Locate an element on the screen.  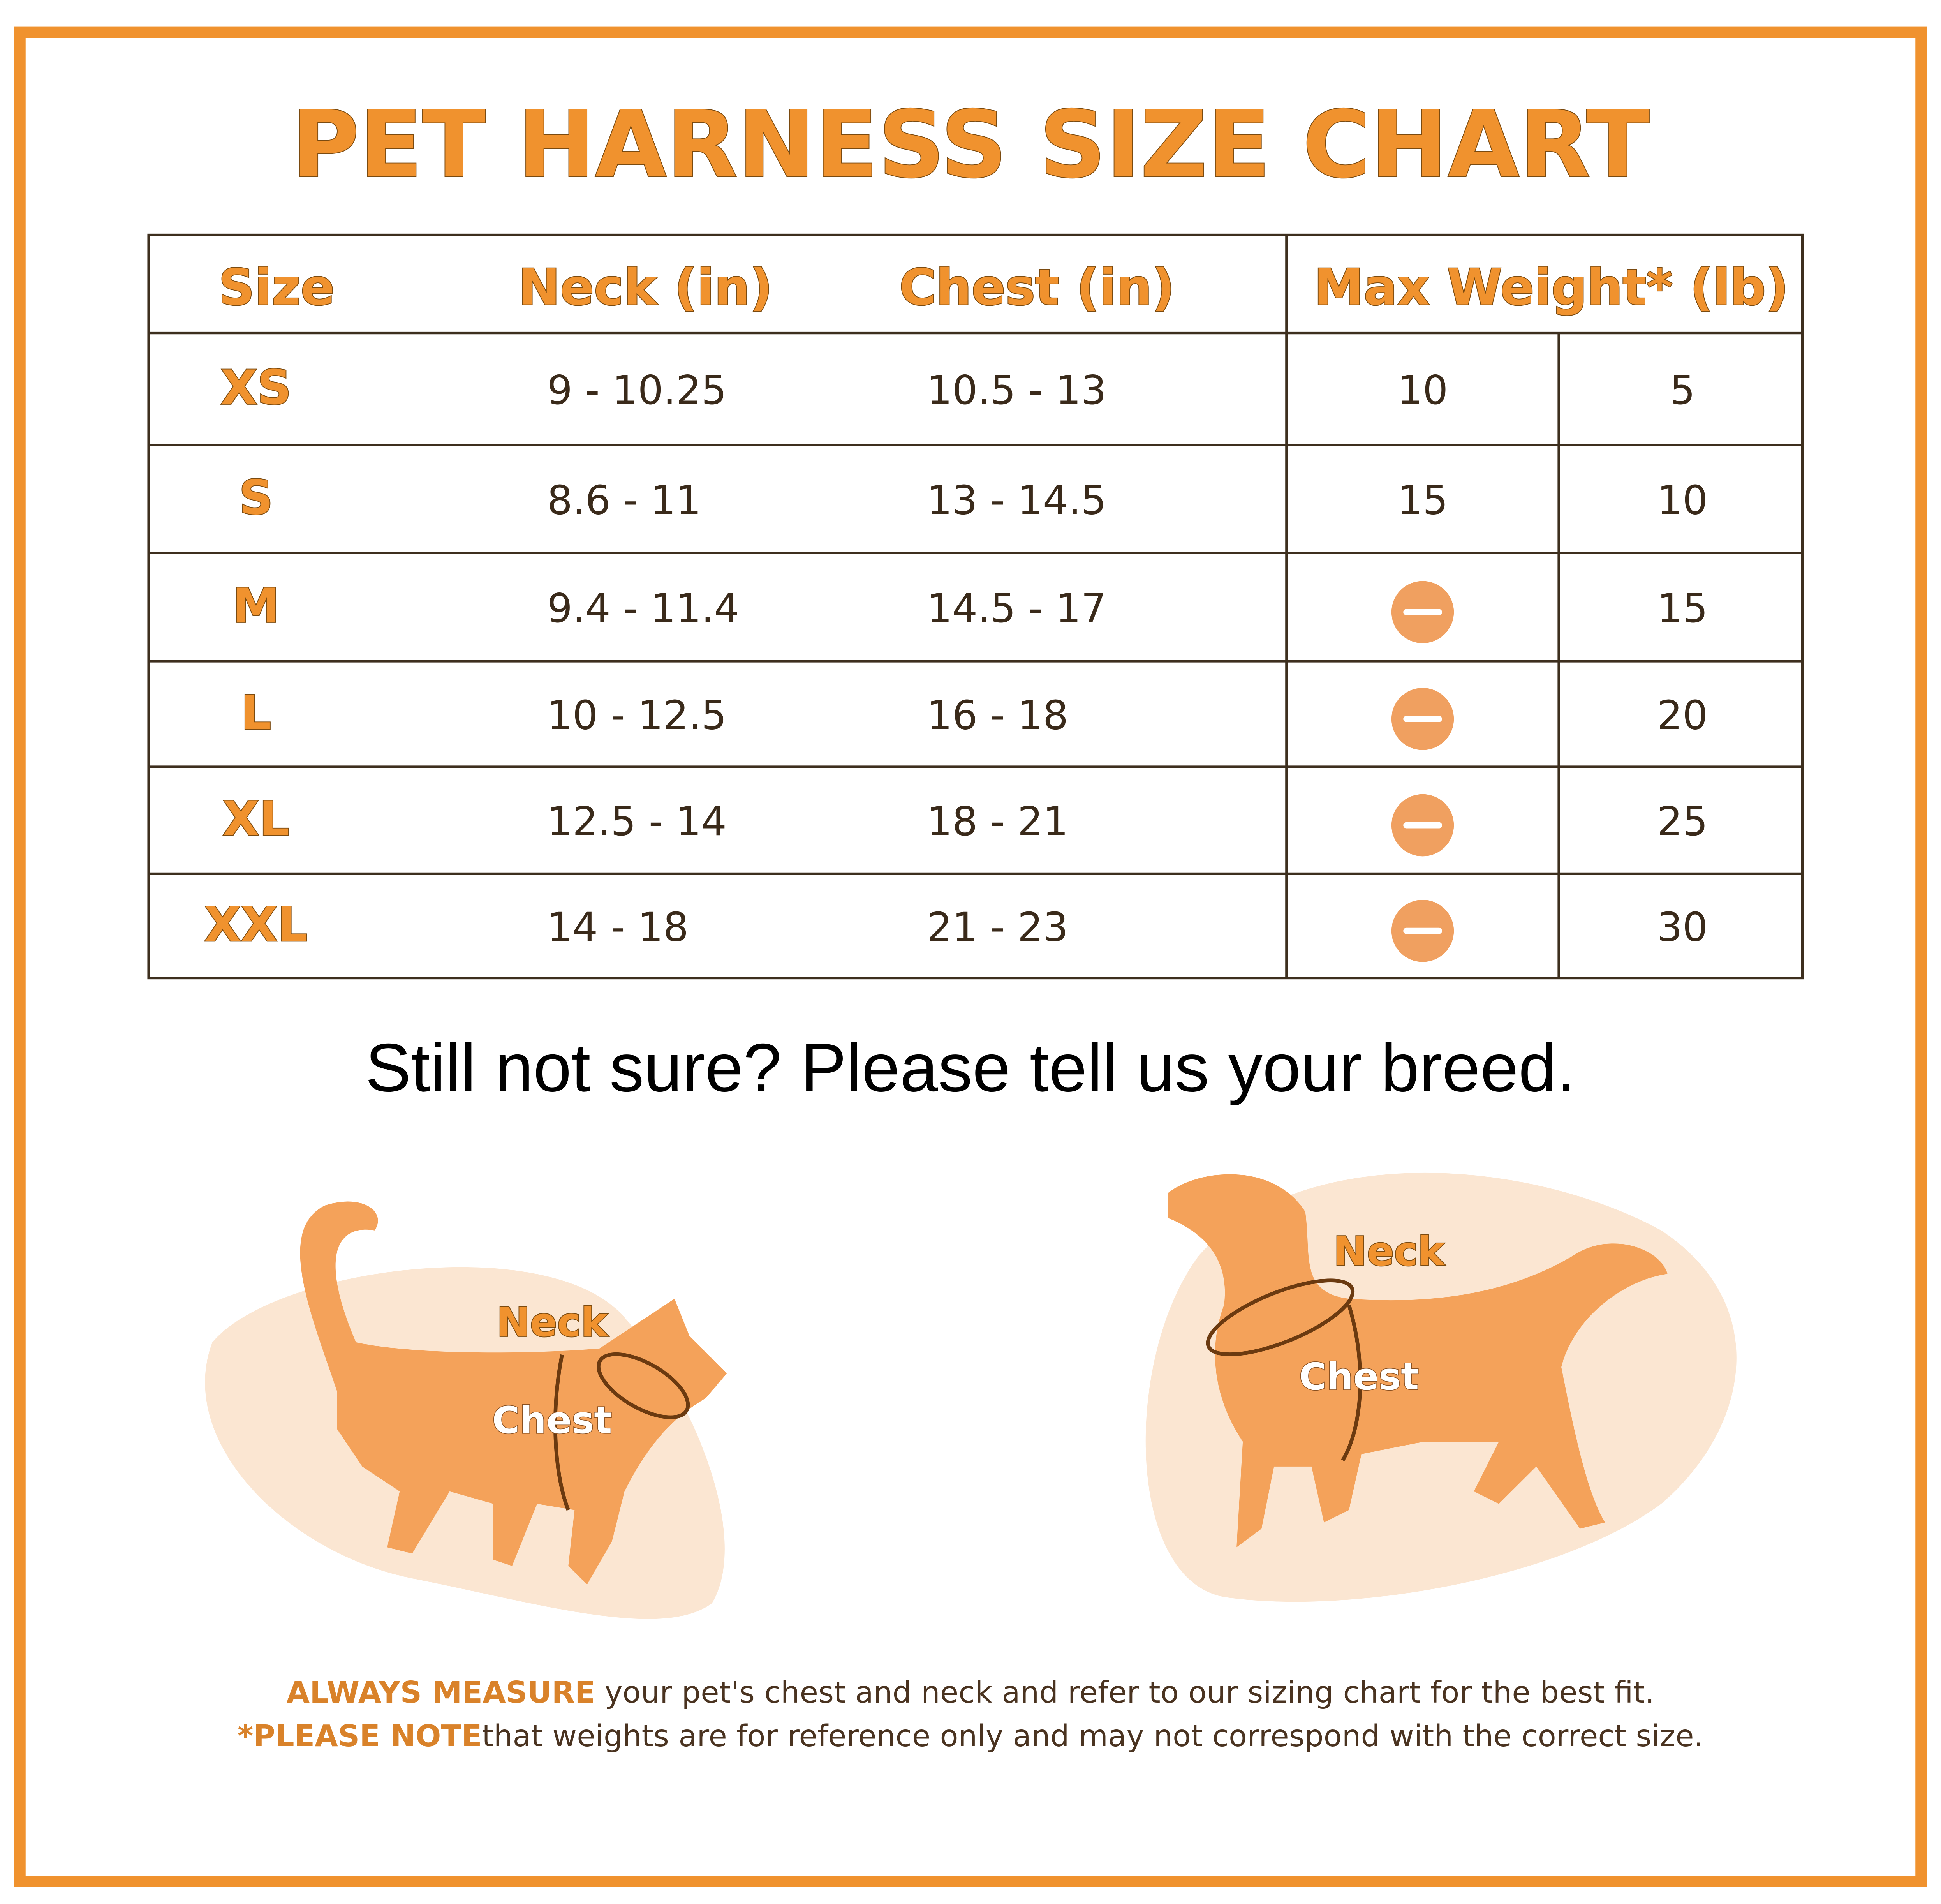
column-header: Max Weight* (lb) is located at coordinates (1551, 288).